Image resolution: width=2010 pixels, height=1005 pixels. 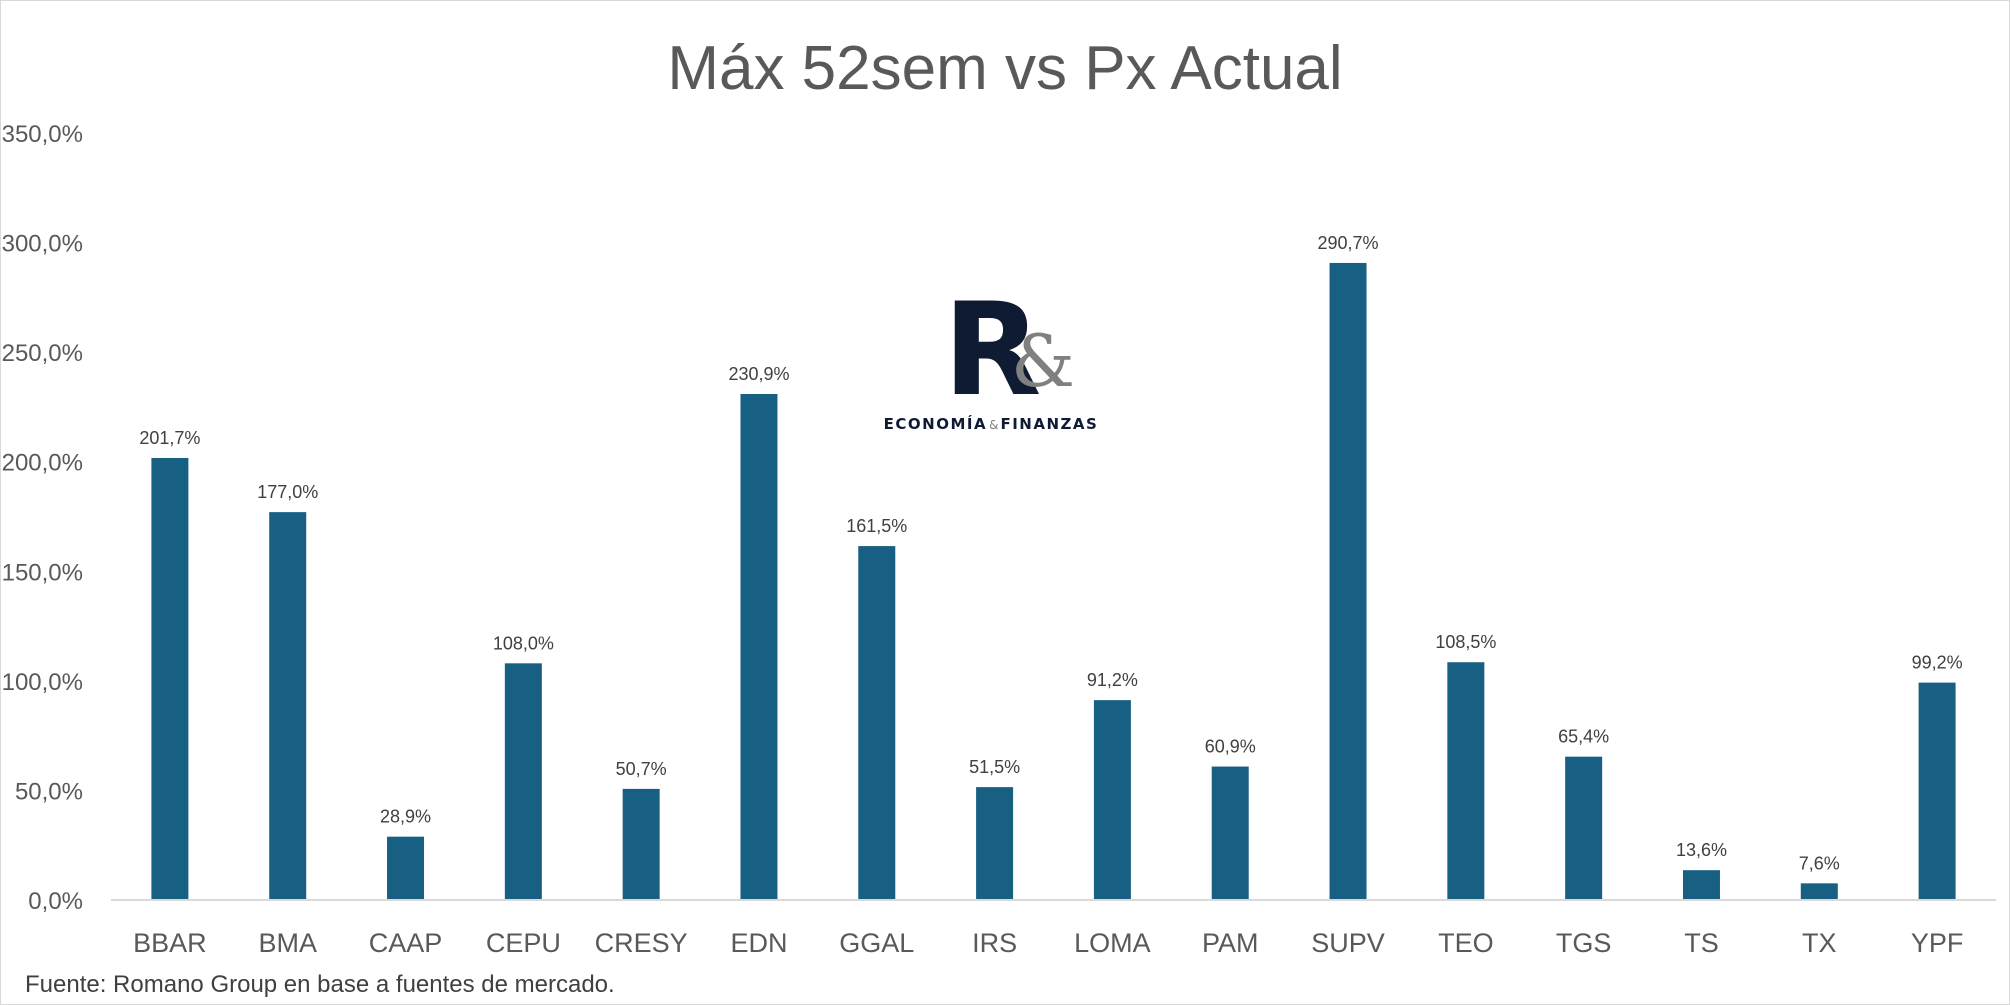 I want to click on bar-loma, so click(x=1112, y=800).